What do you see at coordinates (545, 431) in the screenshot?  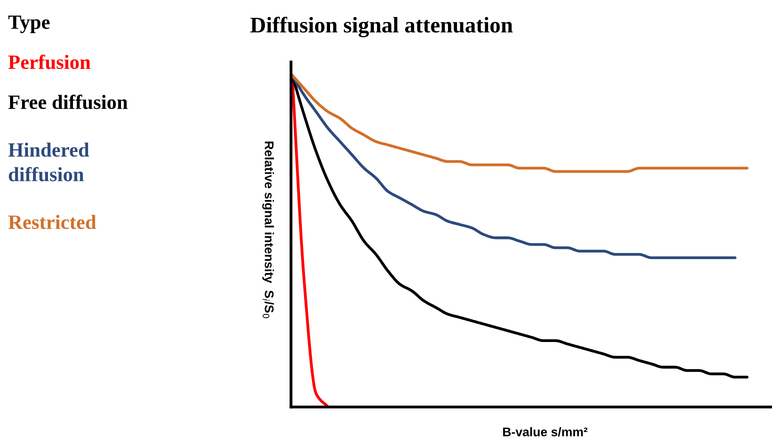 I see `x-axis-title: B-value s/mm²` at bounding box center [545, 431].